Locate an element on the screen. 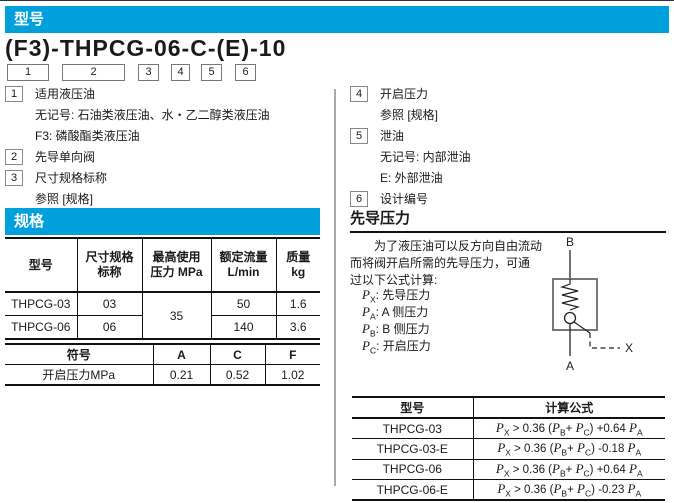  symbol-sub: B is located at coordinates (372, 333).